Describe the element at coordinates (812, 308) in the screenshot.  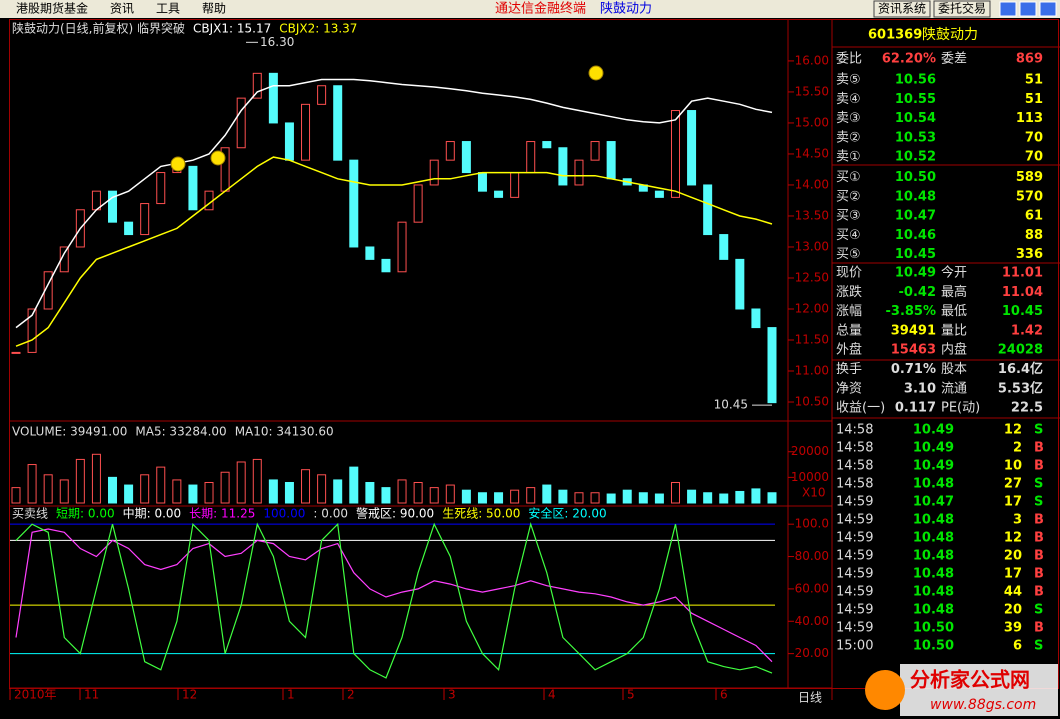
I see `y-tick-label: 12.00` at that location.